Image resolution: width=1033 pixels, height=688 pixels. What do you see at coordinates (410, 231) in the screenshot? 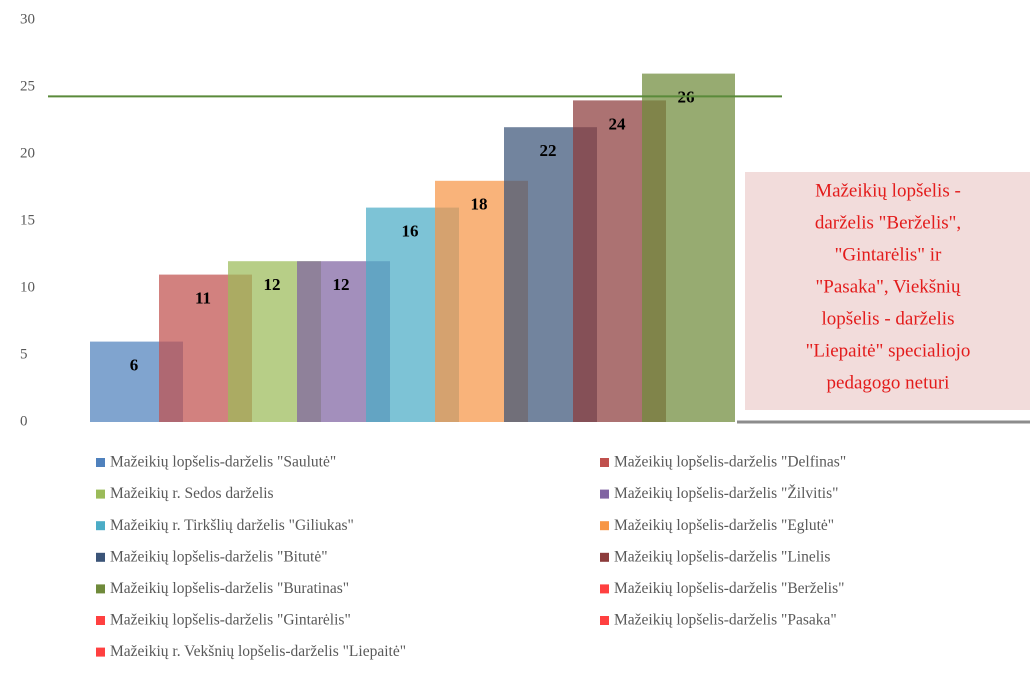
I see `value-label: 16` at bounding box center [410, 231].